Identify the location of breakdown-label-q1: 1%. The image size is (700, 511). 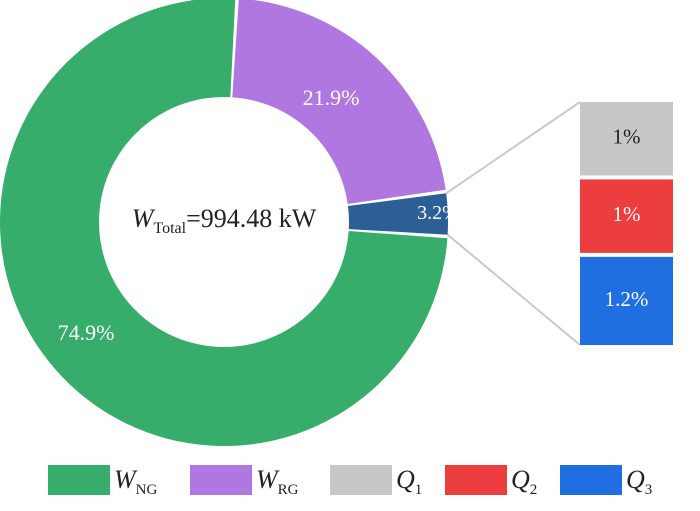
(627, 137).